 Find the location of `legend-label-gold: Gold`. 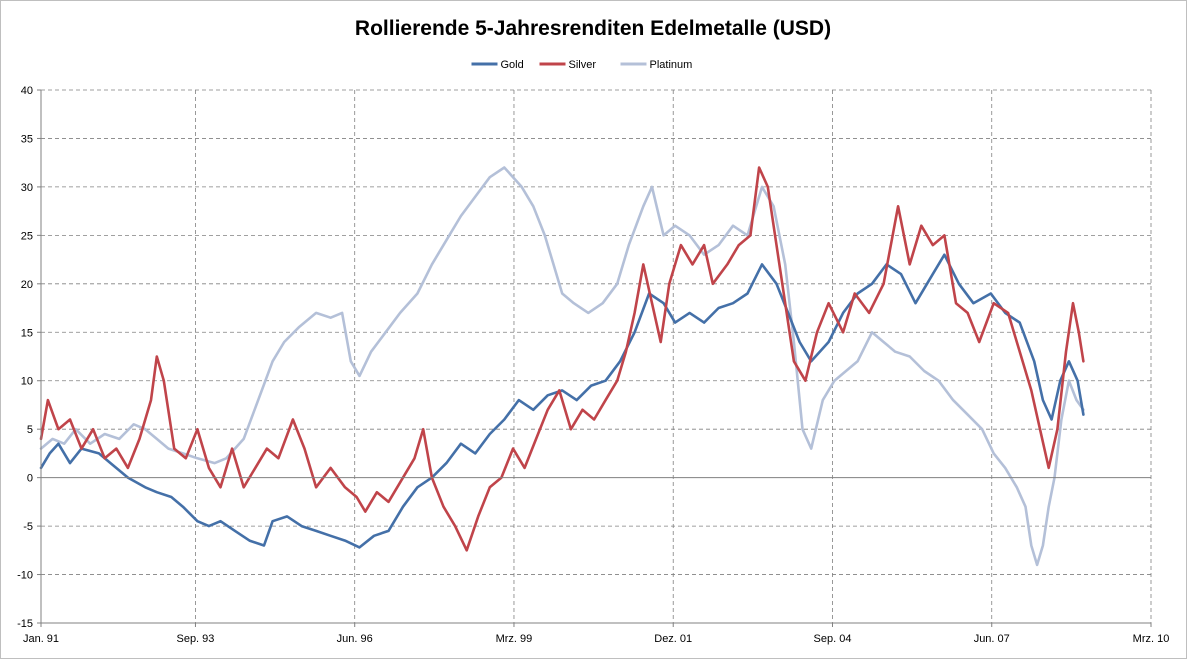

legend-label-gold: Gold is located at coordinates (512, 65).